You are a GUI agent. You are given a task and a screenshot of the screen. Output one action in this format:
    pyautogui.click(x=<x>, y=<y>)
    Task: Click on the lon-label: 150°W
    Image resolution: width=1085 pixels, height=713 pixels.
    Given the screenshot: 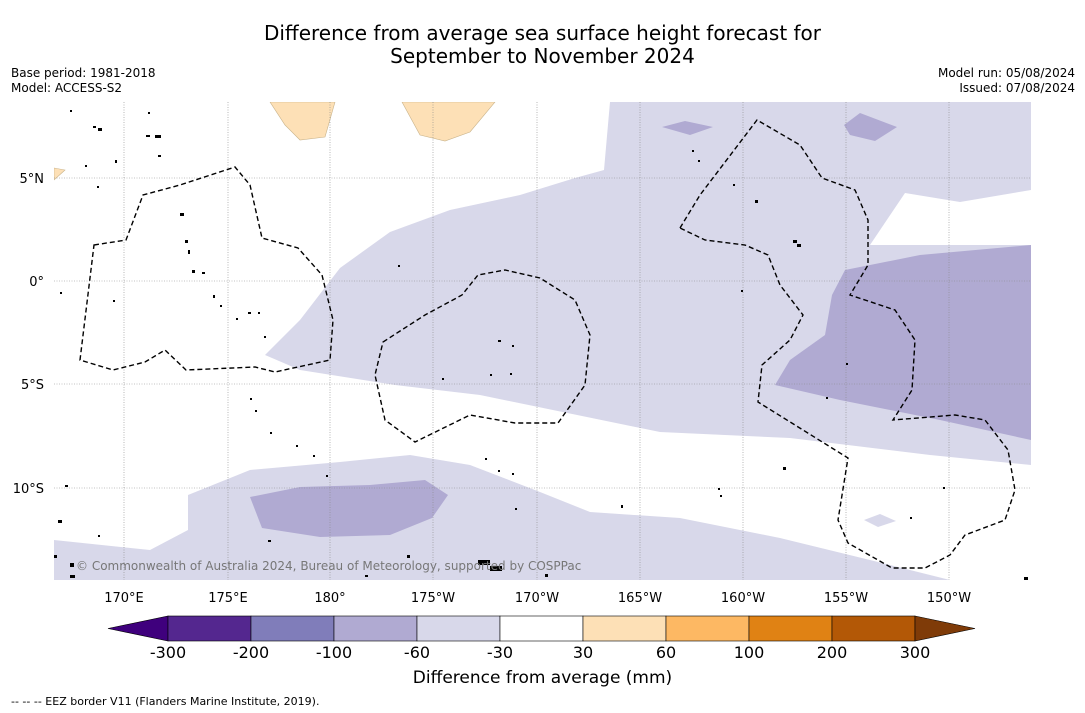 What is the action you would take?
    pyautogui.click(x=949, y=598)
    